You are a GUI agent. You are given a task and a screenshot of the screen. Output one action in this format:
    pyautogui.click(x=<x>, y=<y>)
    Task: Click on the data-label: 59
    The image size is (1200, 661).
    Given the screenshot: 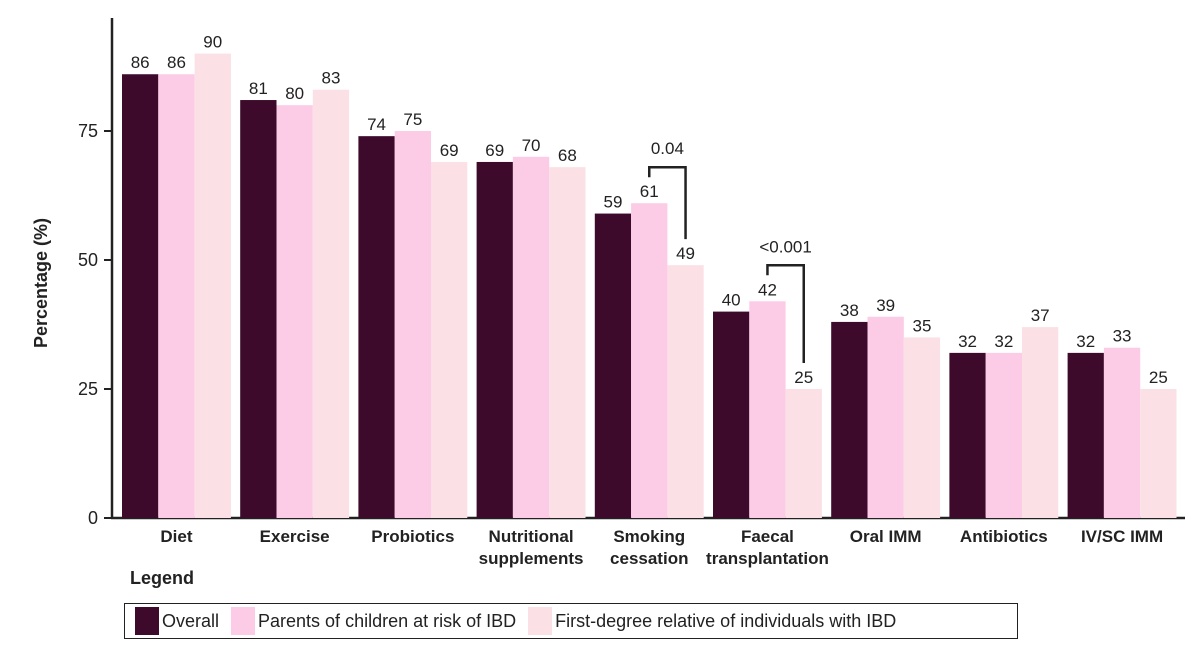 What is the action you would take?
    pyautogui.click(x=612, y=202)
    